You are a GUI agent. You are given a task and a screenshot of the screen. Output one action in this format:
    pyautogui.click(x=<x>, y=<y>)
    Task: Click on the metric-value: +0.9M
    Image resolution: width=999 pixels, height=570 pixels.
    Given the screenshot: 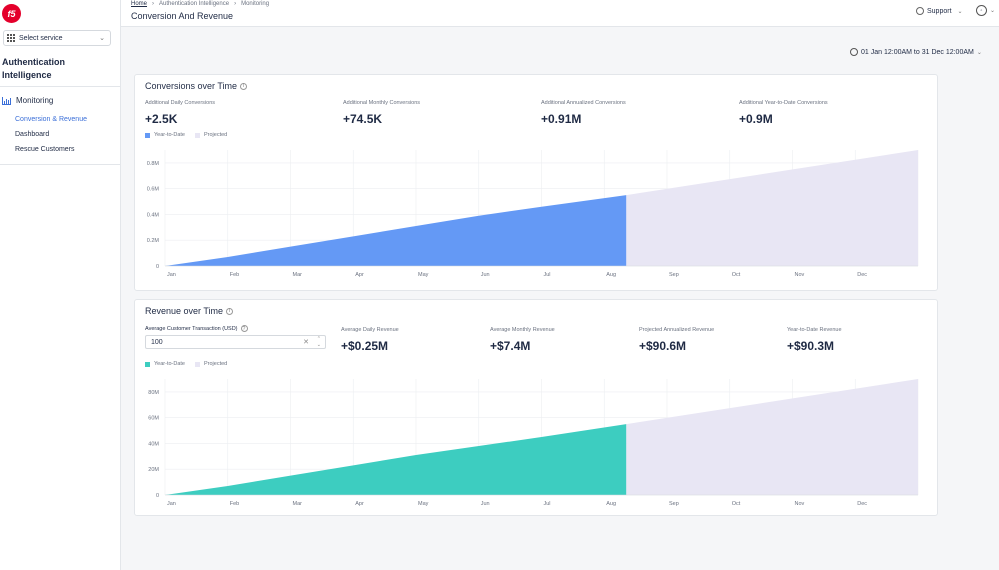 What is the action you would take?
    pyautogui.click(x=756, y=119)
    